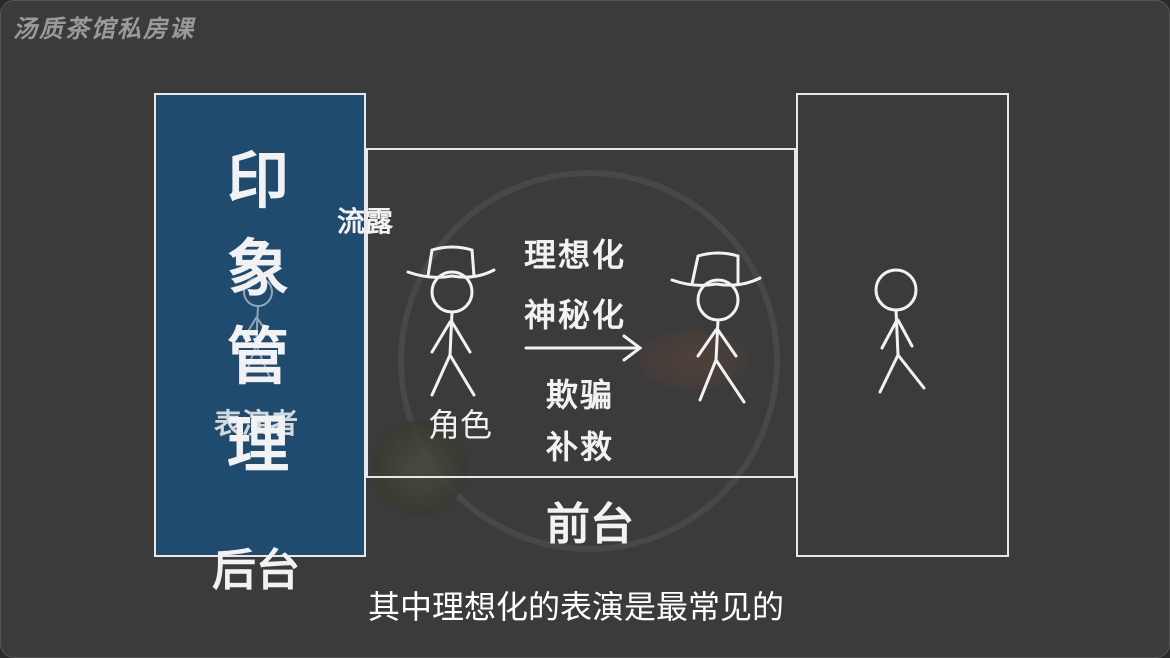 The image size is (1170, 658). Describe the element at coordinates (575, 255) in the screenshot. I see `idealization-label: 理想化` at that location.